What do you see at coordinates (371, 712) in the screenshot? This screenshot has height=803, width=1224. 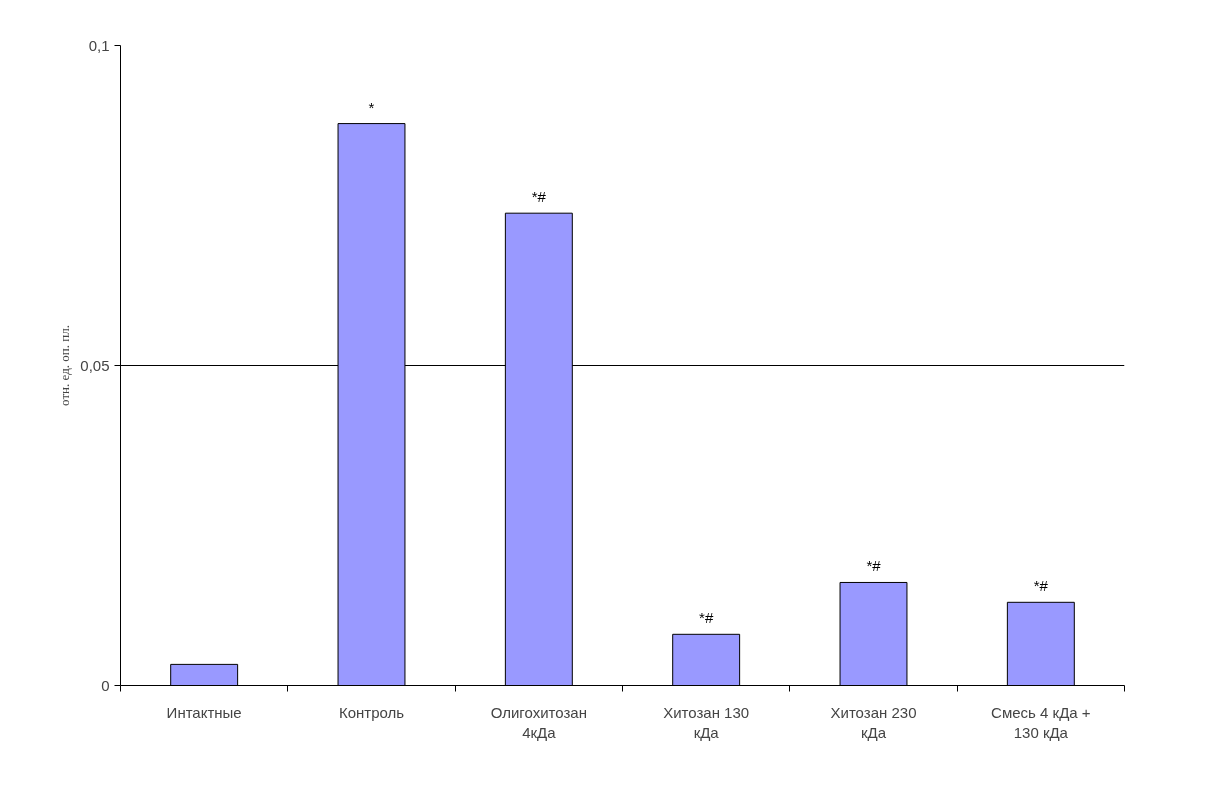 I see `x-tick-label: Контроль` at bounding box center [371, 712].